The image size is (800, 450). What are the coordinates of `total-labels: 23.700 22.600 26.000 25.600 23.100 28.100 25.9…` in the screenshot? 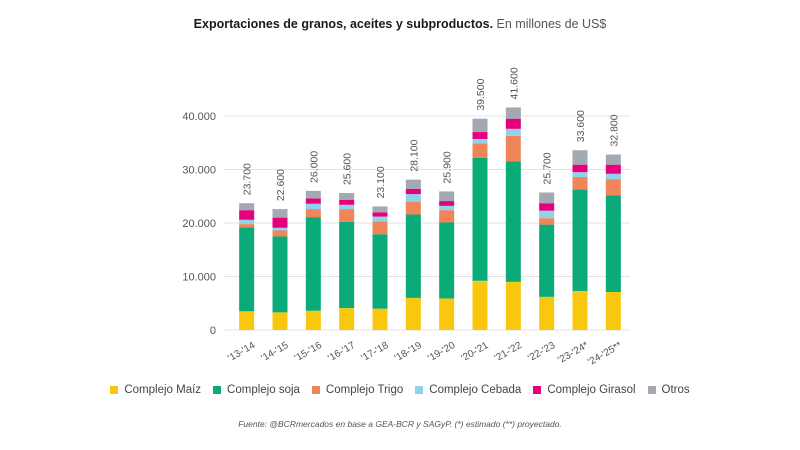 It's located at (431, 134).